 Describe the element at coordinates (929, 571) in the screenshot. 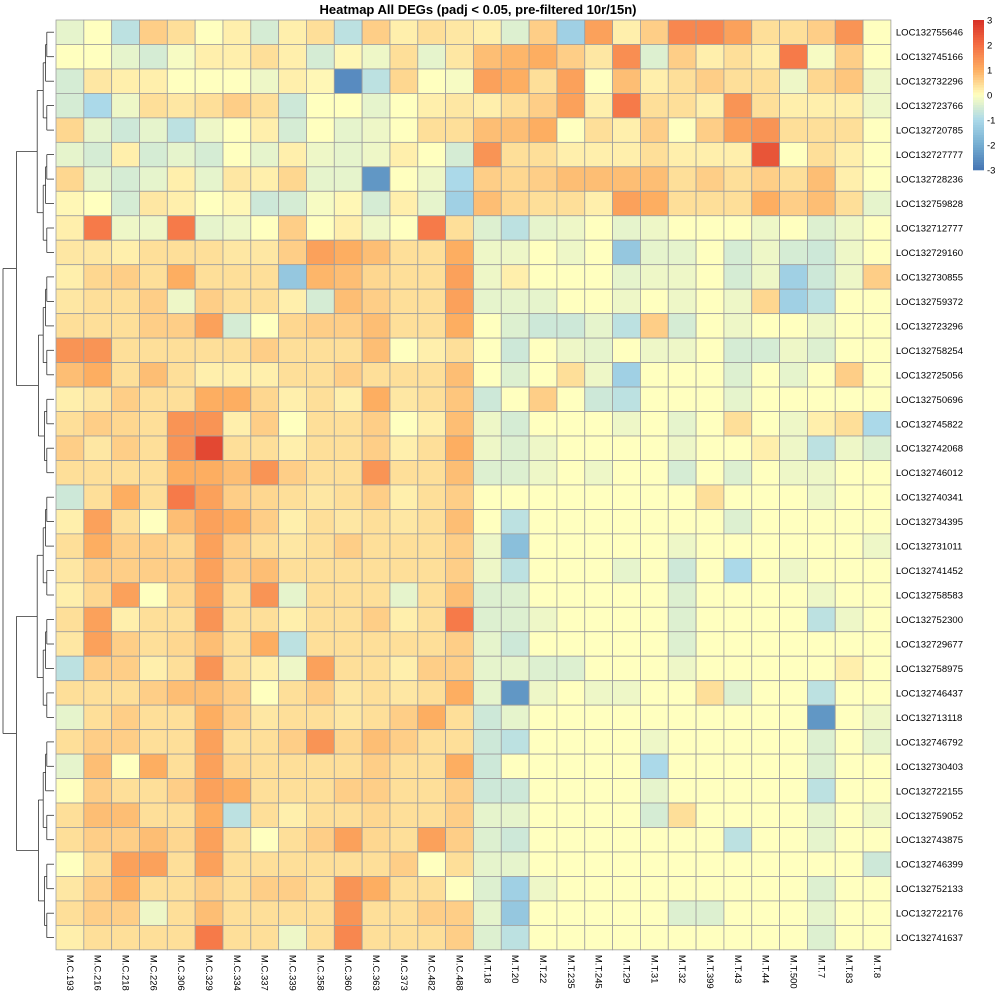

I see `row-label: LOC132741452` at that location.